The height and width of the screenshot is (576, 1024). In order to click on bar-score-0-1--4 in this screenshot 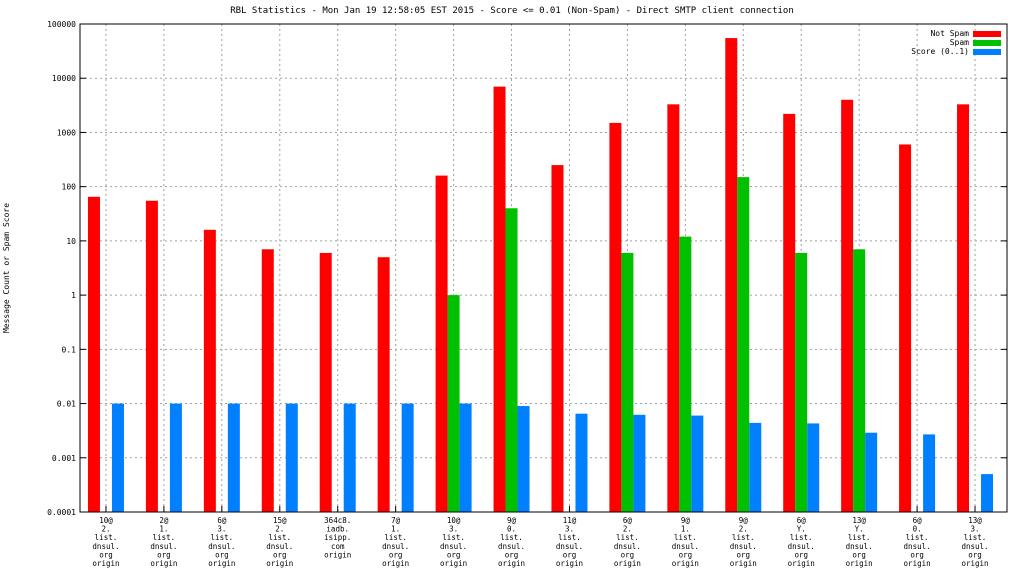, I will do `click(349, 457)`.